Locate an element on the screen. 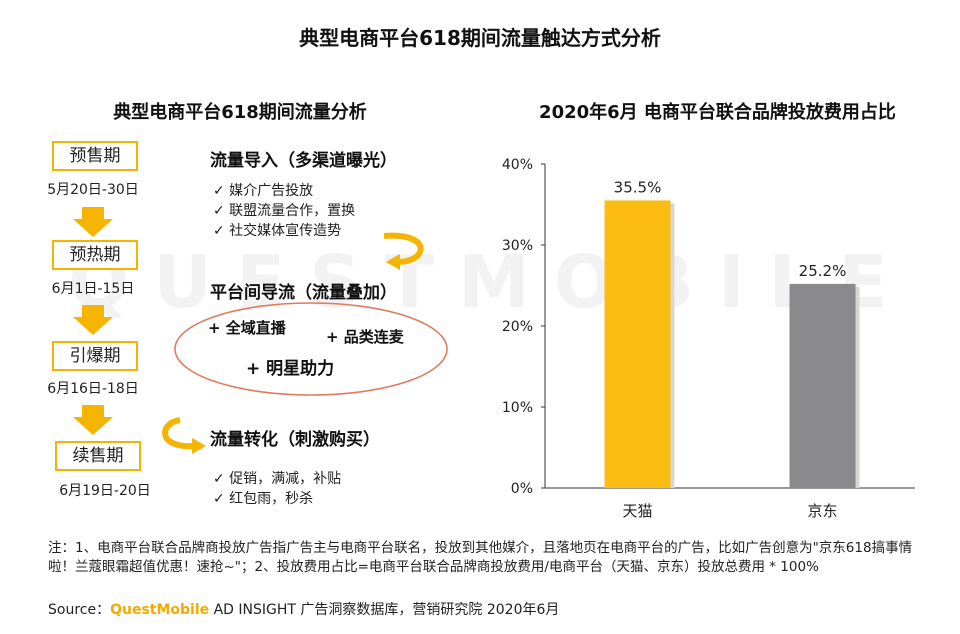 The width and height of the screenshot is (960, 634). section-platform-diversion-title: 平台间导流（流量叠加） is located at coordinates (303, 293).